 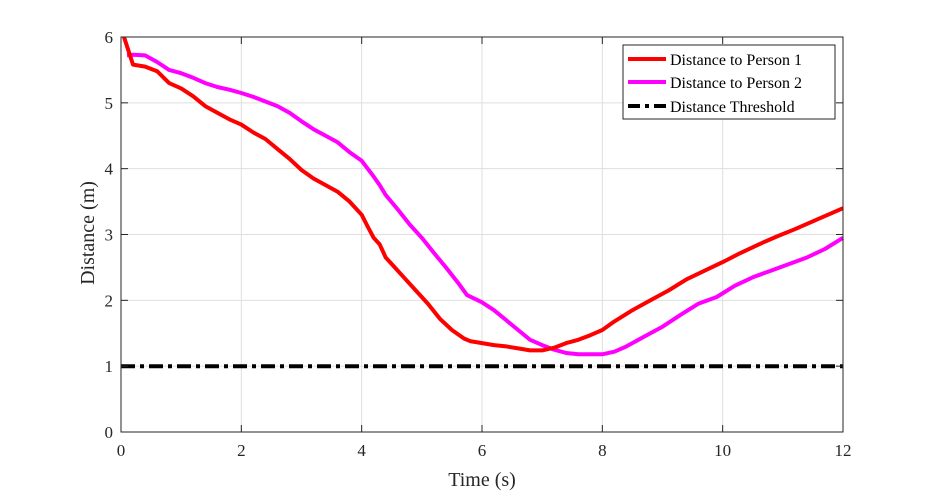 What do you see at coordinates (109, 169) in the screenshot?
I see `y-tick-label: 4` at bounding box center [109, 169].